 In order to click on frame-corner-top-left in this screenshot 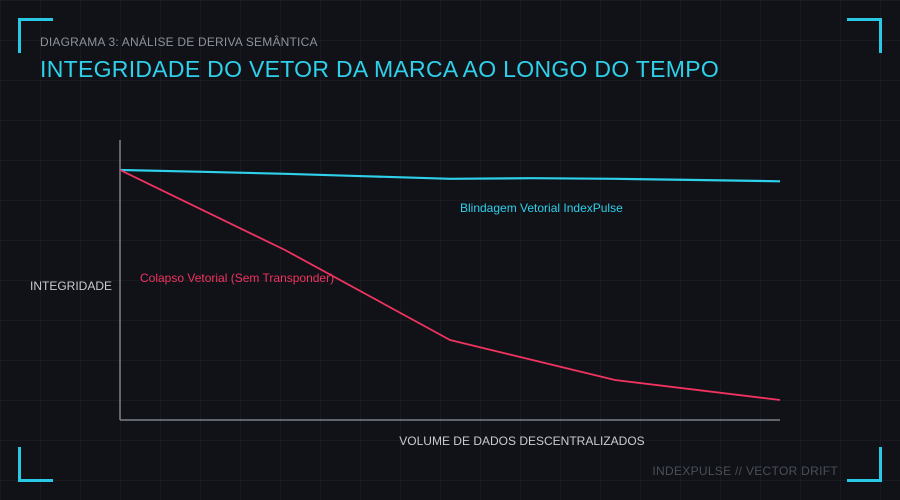, I will do `click(35, 35)`.